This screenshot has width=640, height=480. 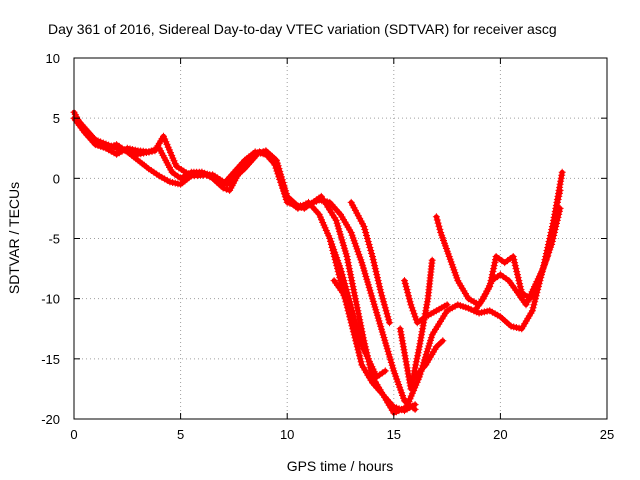 What do you see at coordinates (50, 359) in the screenshot?
I see `y-tick-label: -15` at bounding box center [50, 359].